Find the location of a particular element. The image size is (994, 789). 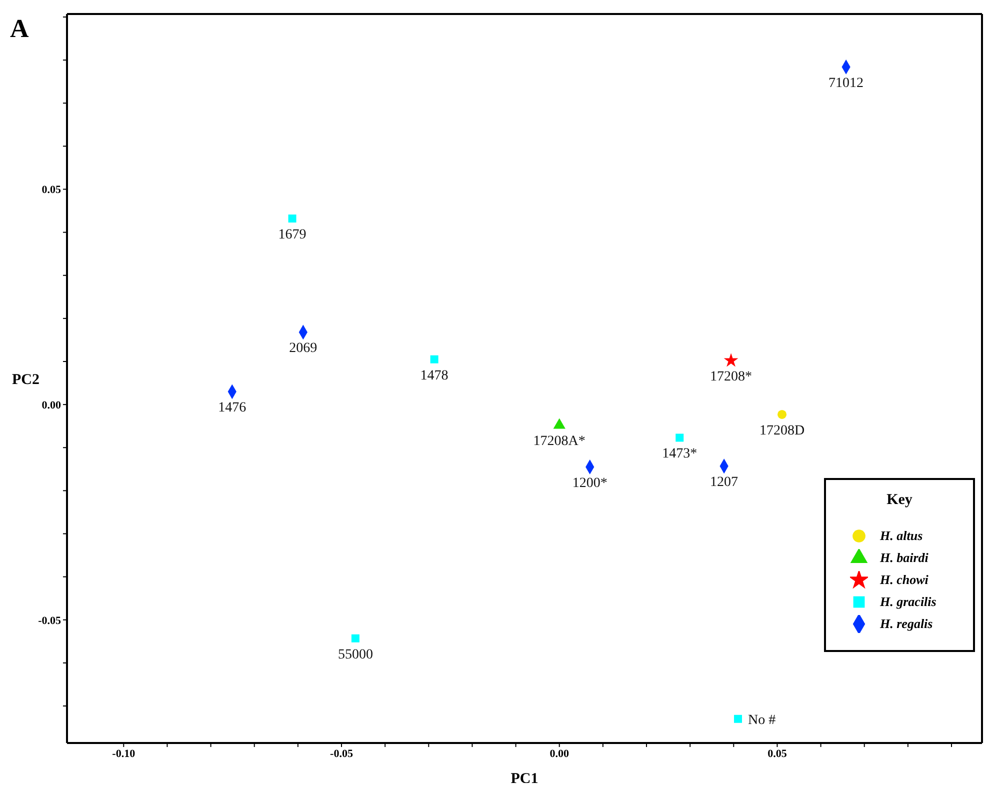

annotation: 55000 is located at coordinates (355, 654).